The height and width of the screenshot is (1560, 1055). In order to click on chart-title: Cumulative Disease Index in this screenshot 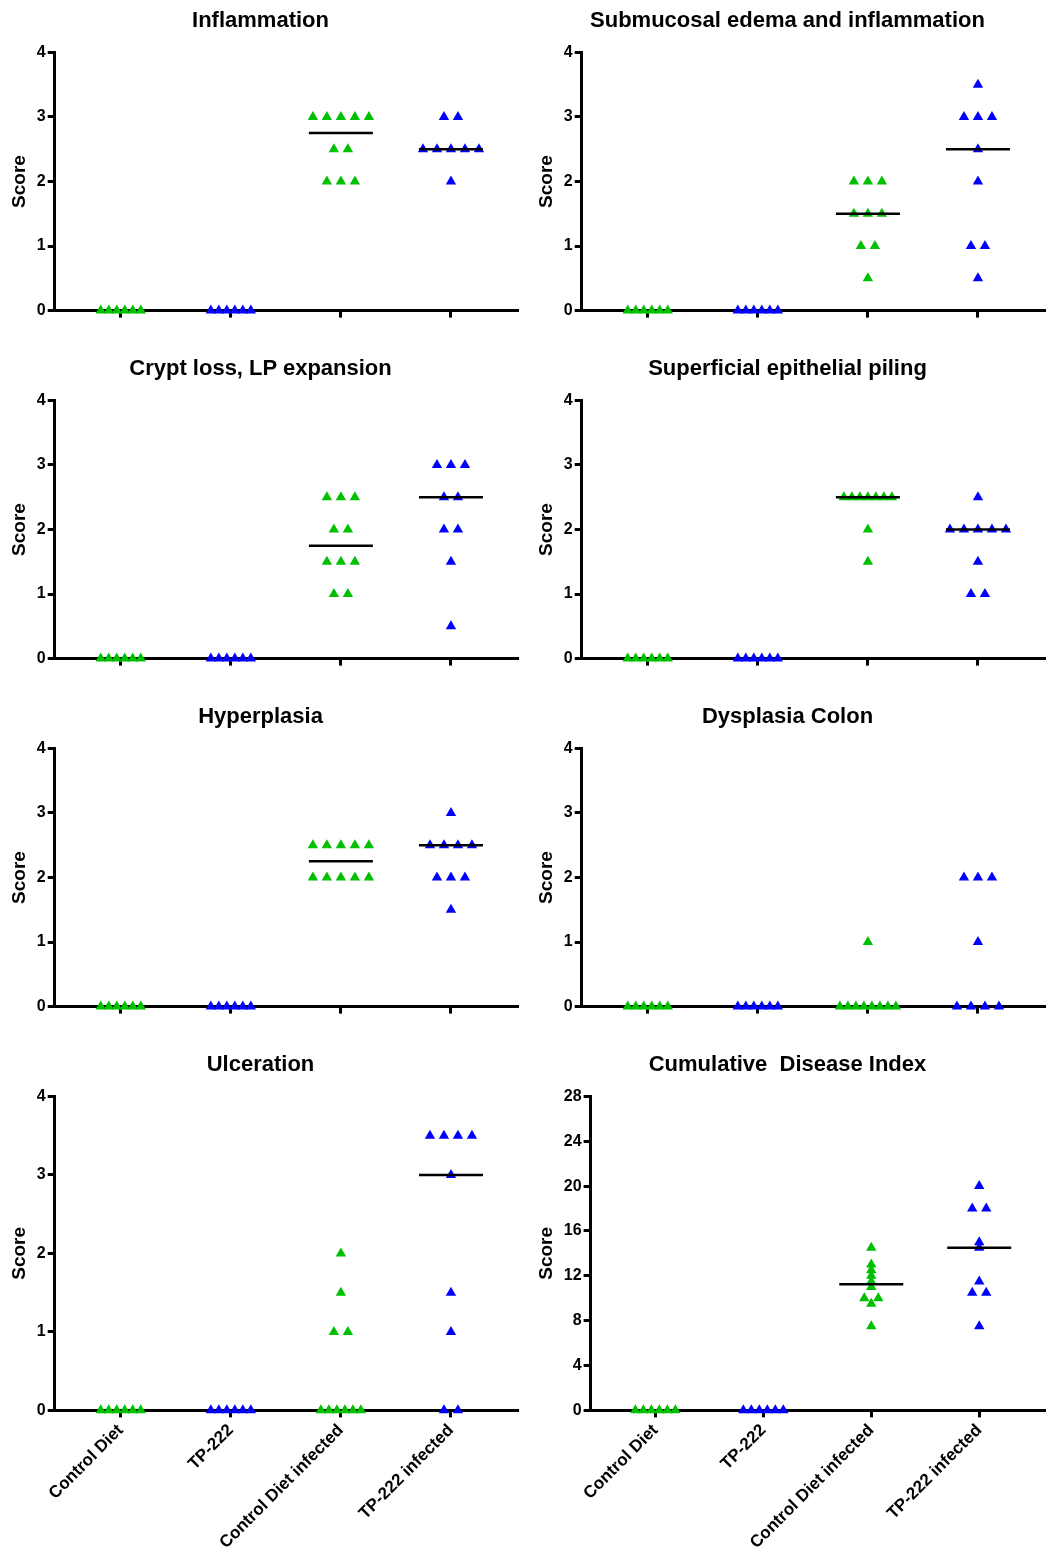, I will do `click(788, 1064)`.